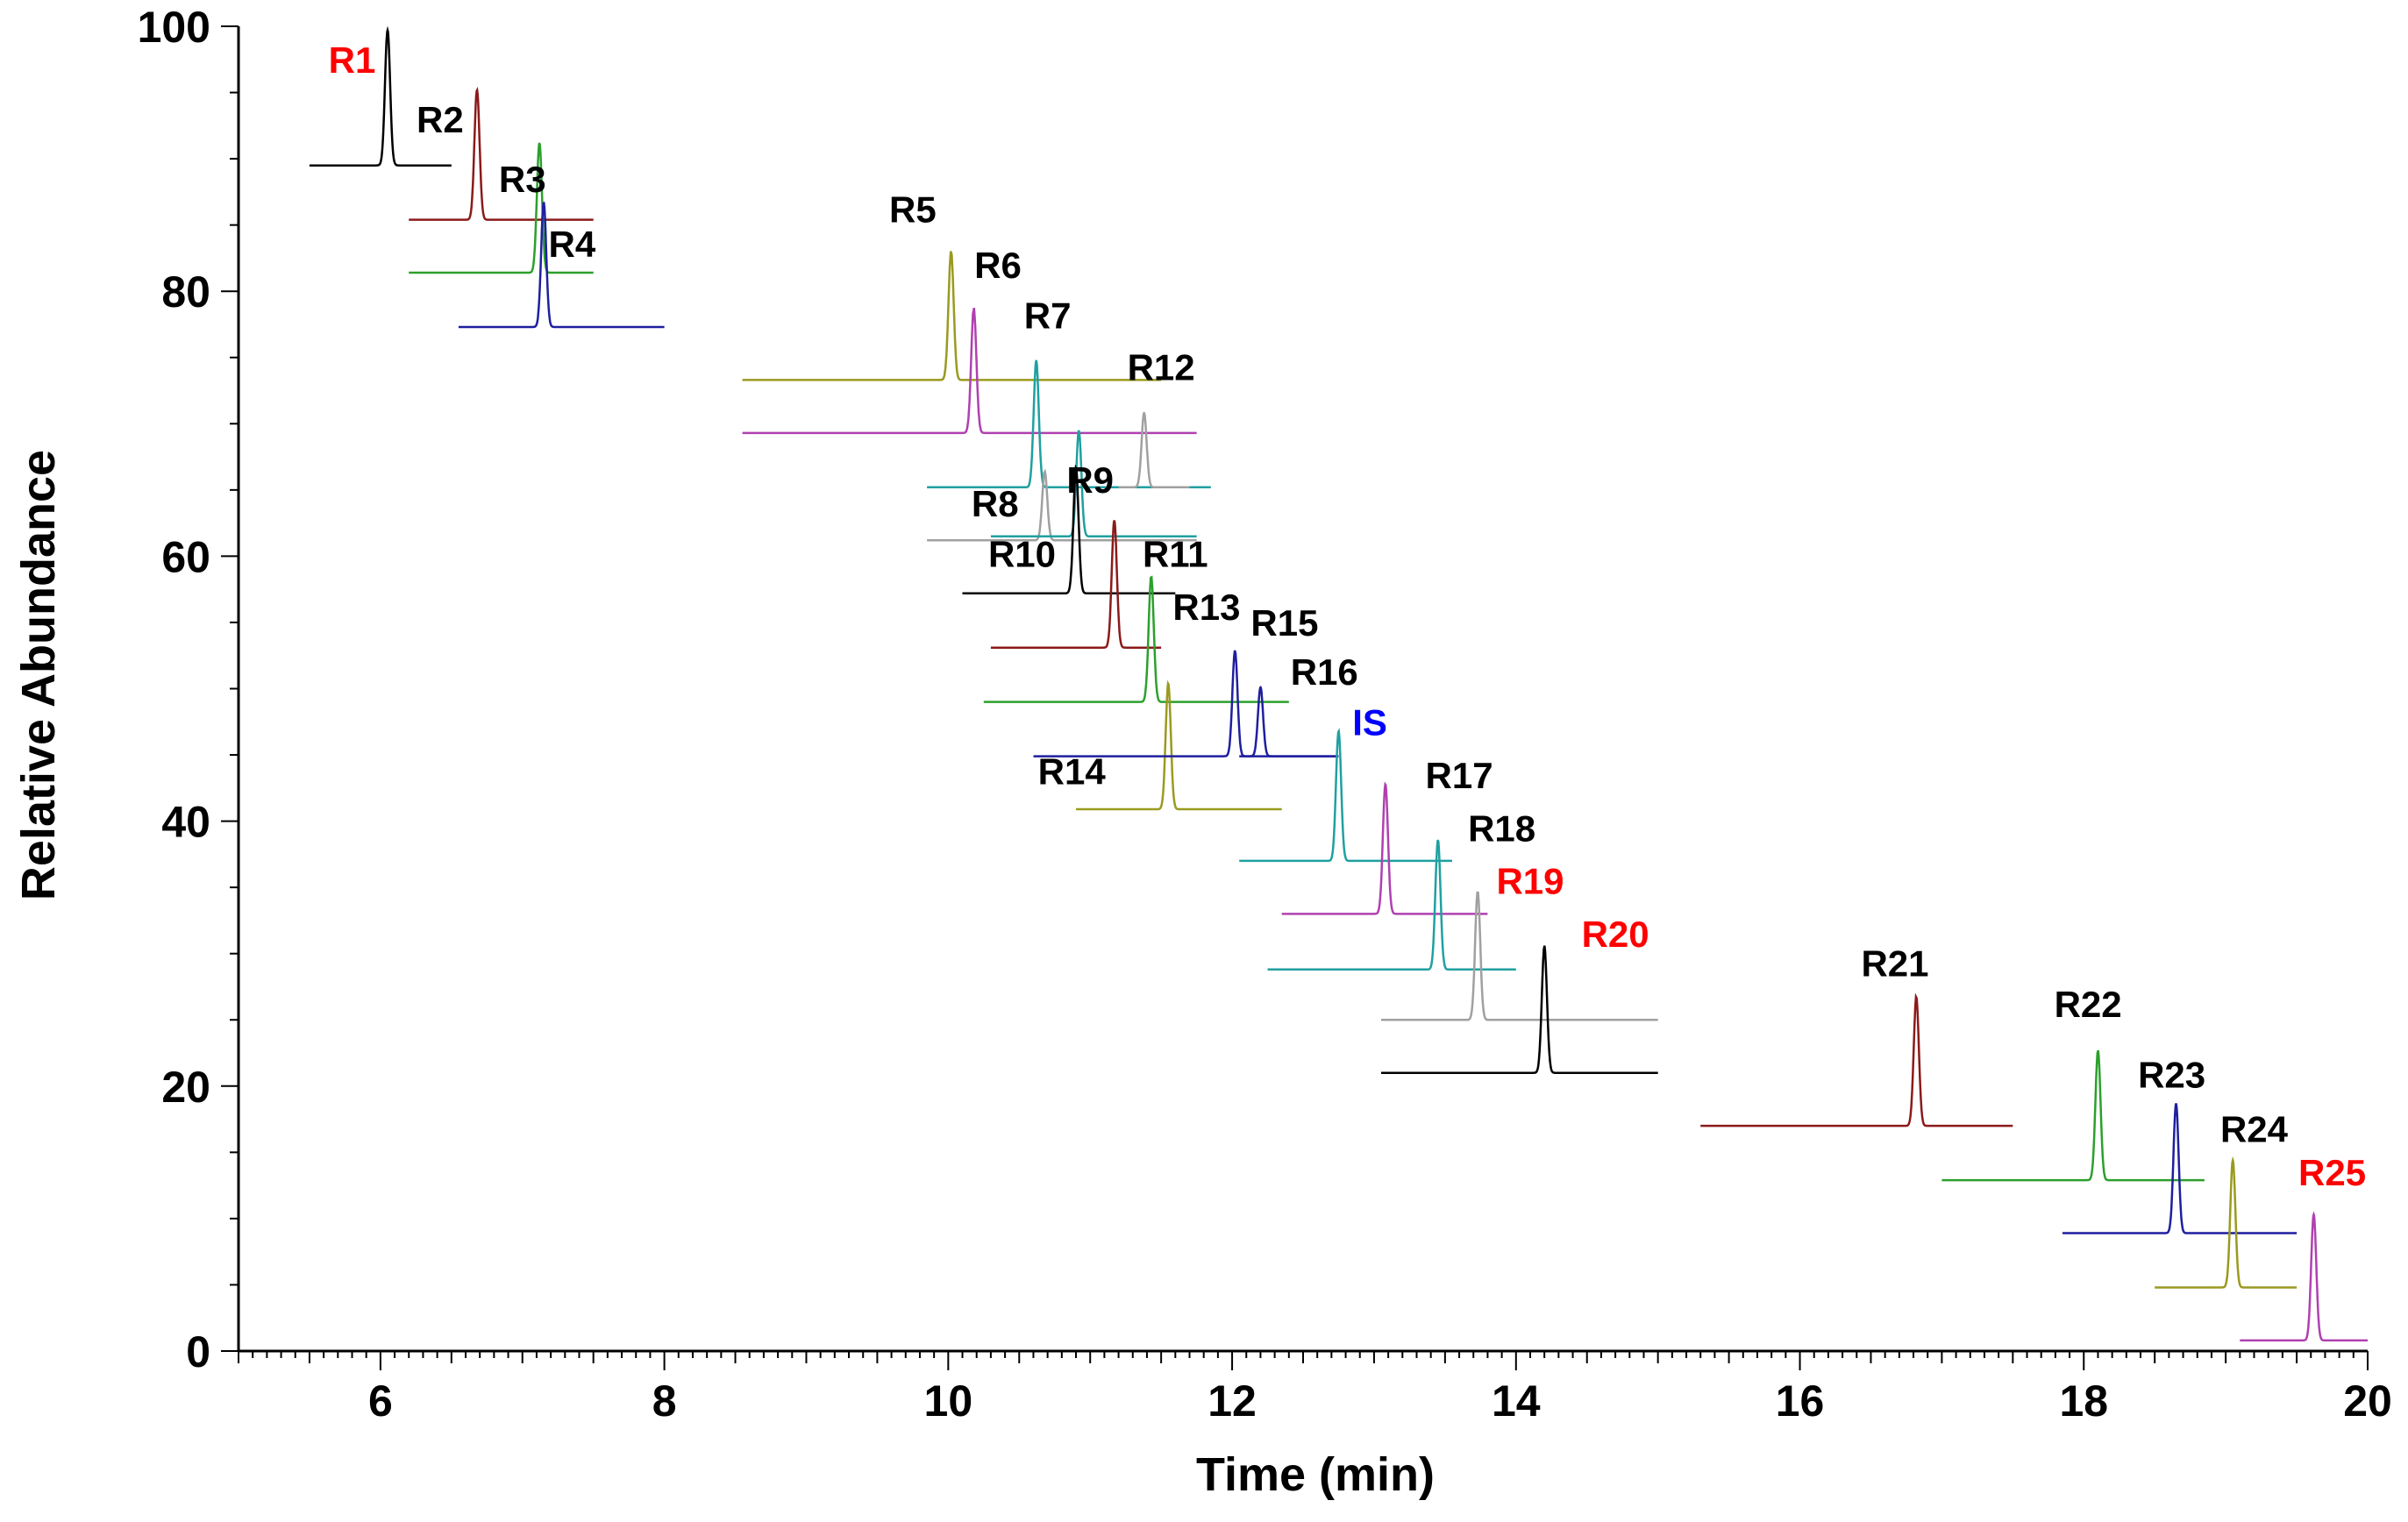 This screenshot has height=1522, width=2408. Describe the element at coordinates (1022, 553) in the screenshot. I see `peak-label-r10: R10` at that location.